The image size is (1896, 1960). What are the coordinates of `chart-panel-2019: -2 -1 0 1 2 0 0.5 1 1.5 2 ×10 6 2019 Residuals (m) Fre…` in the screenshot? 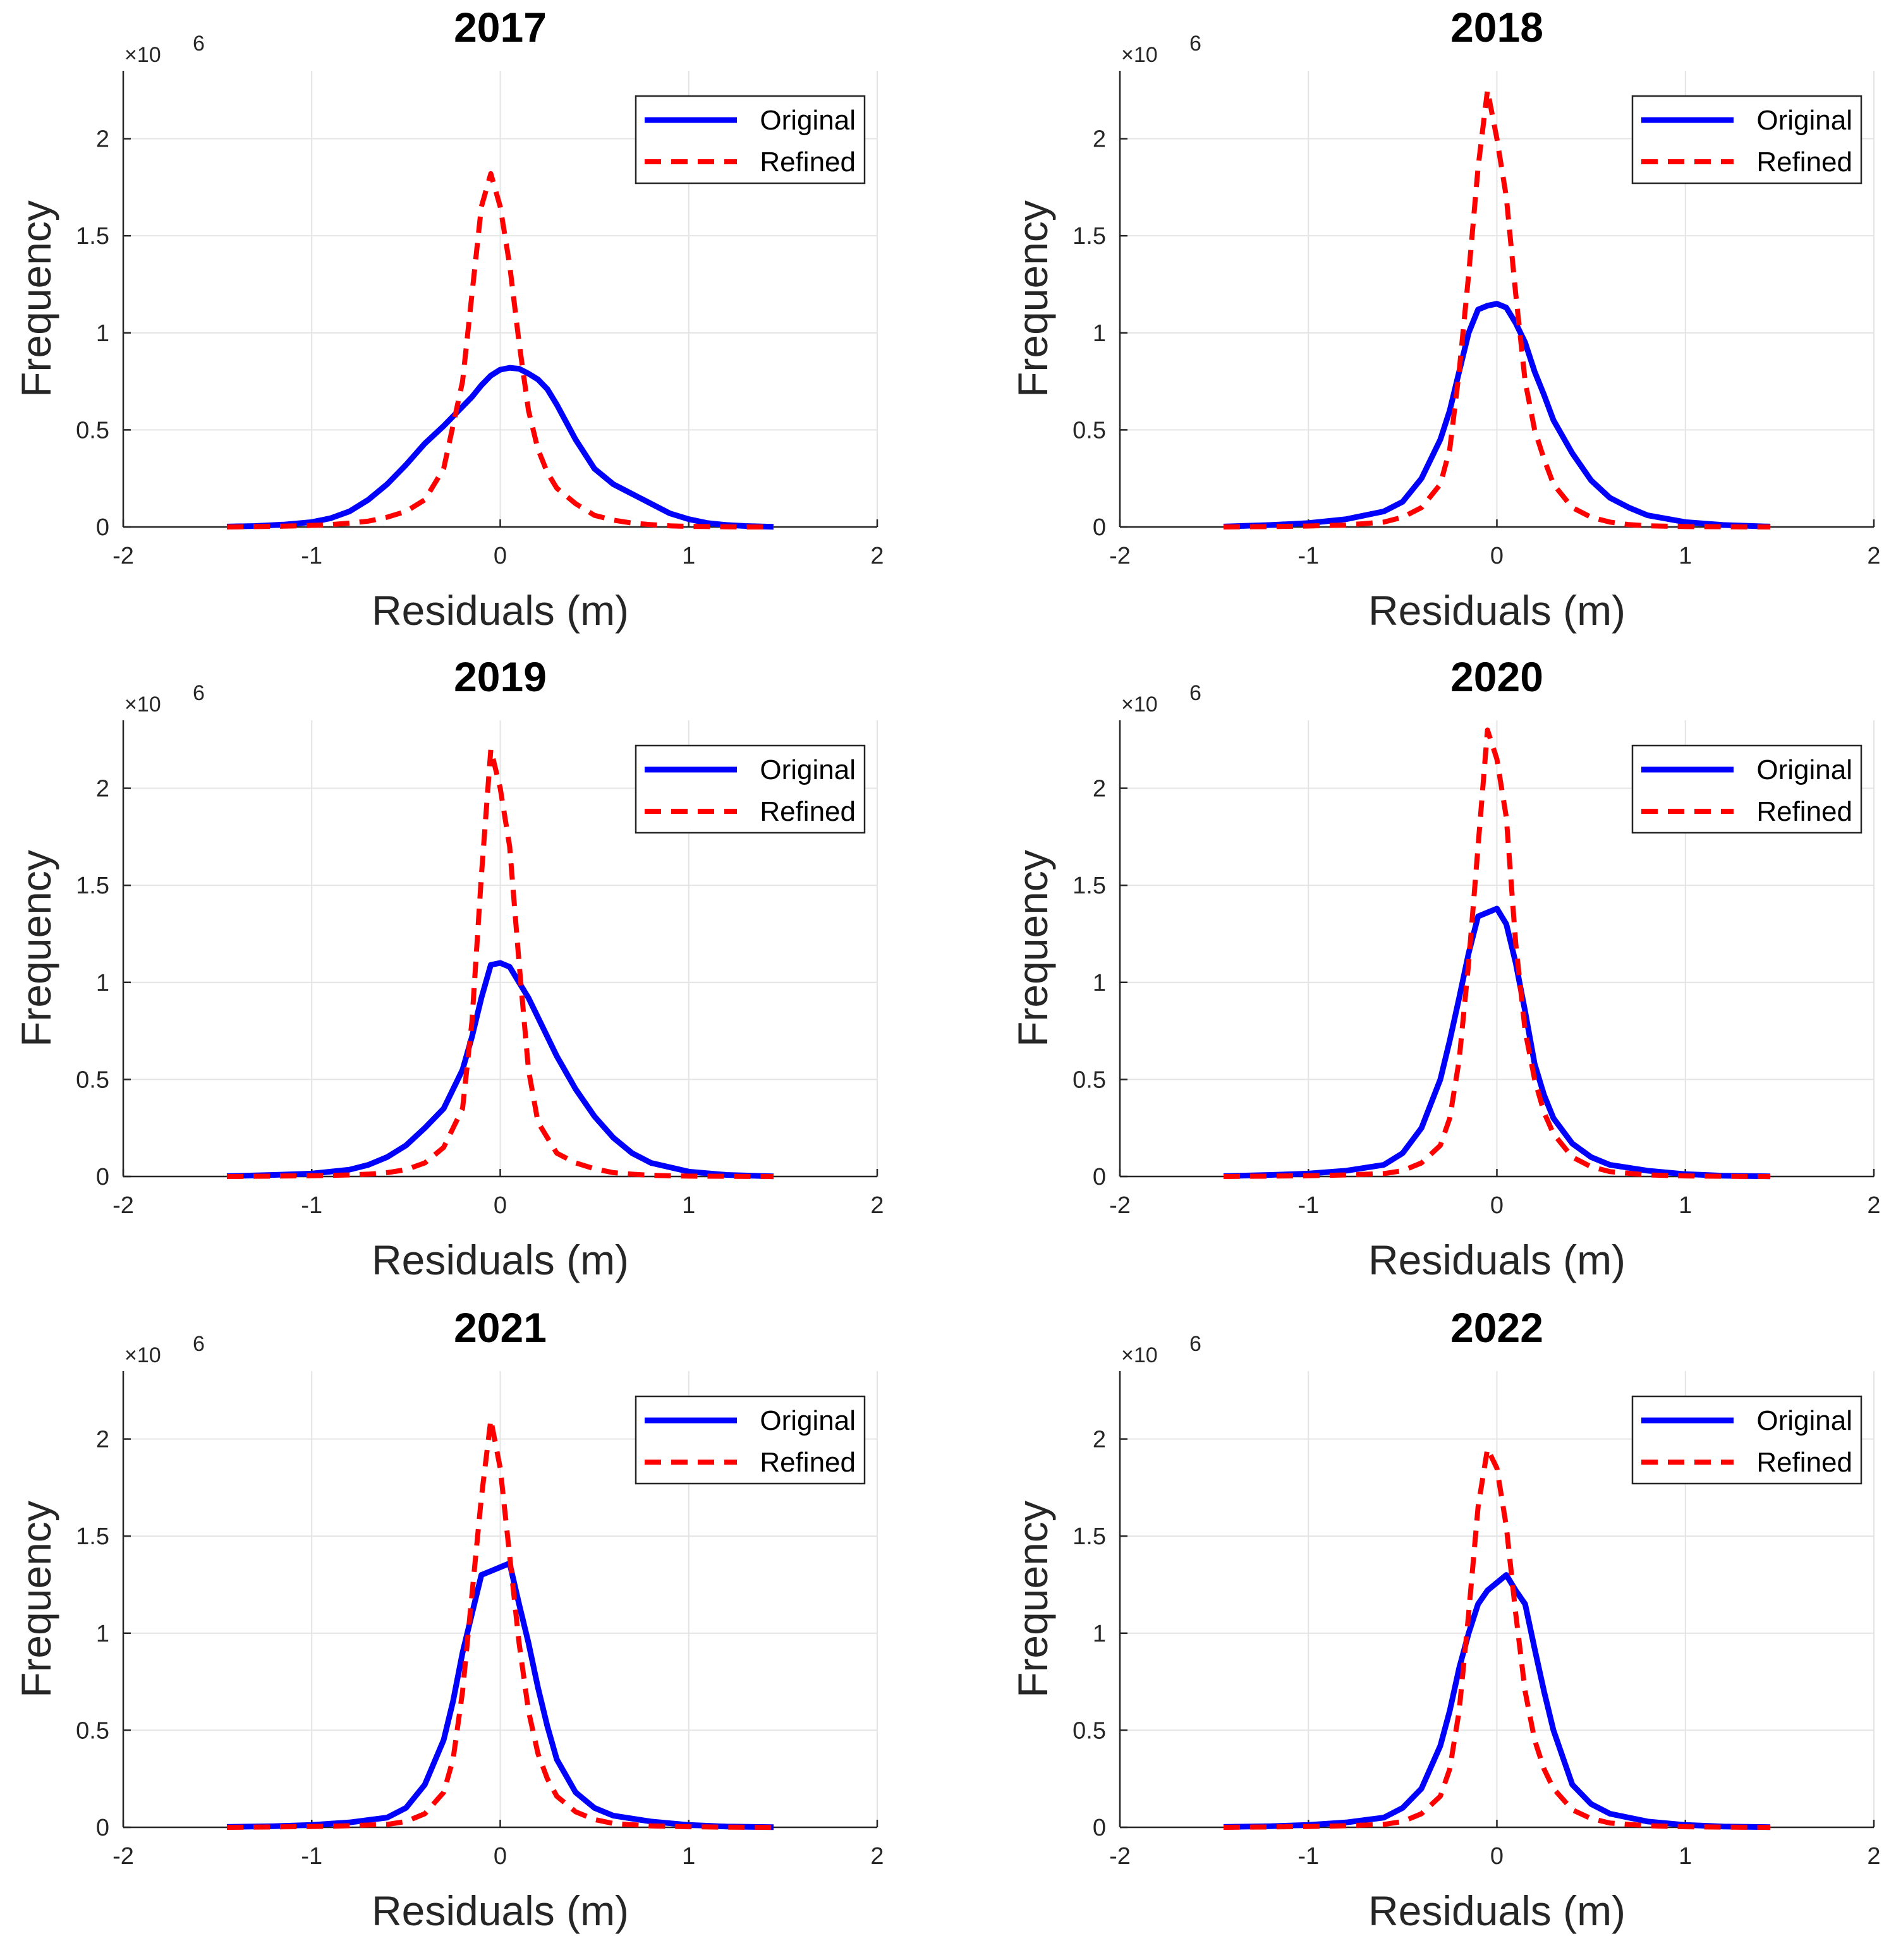 It's located at (448, 968).